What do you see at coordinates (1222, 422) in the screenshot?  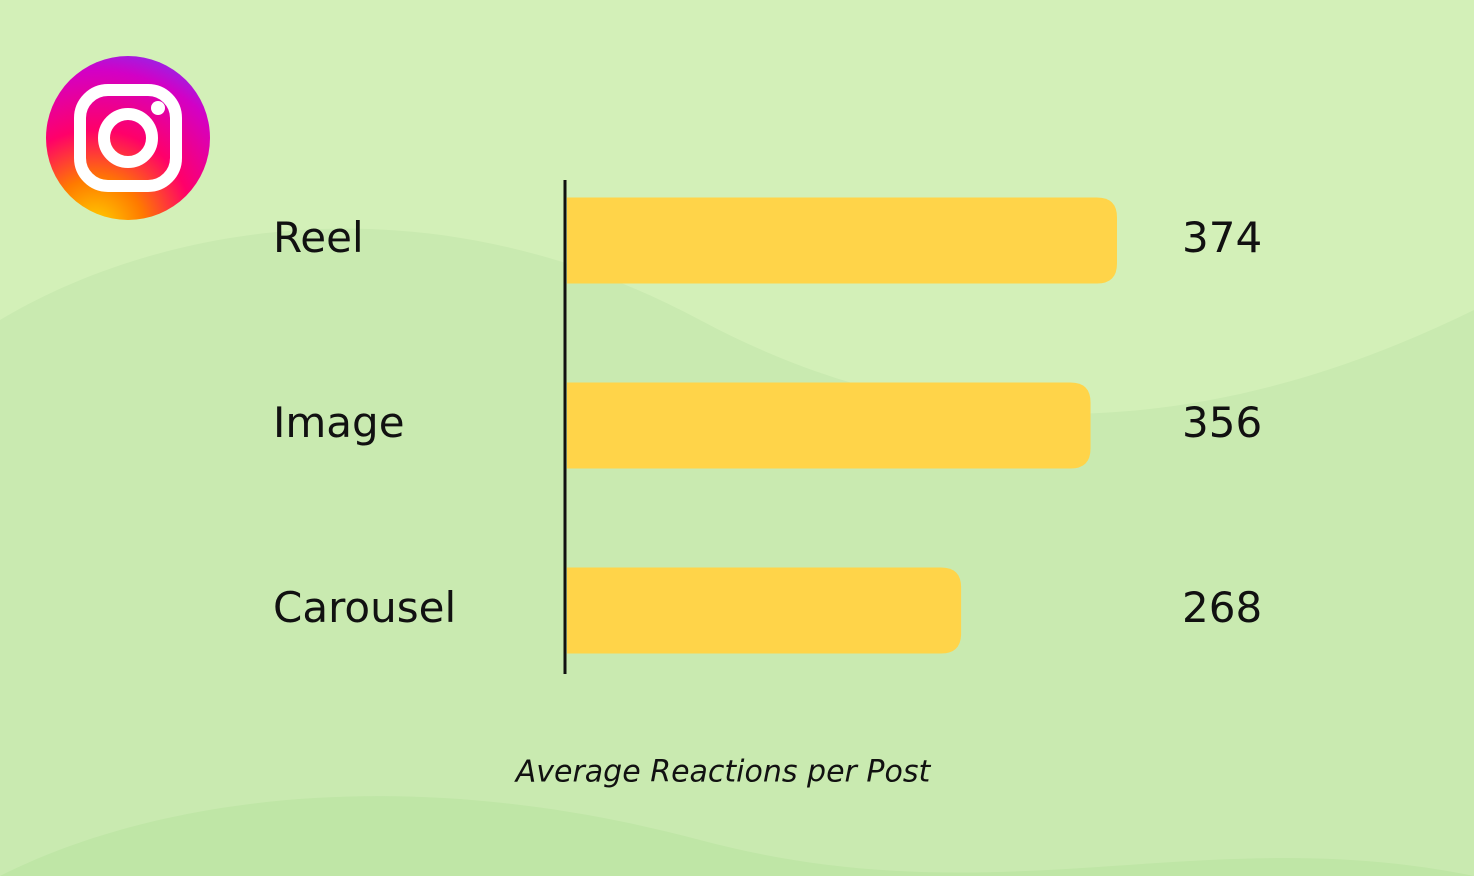 I see `value-label: 356` at bounding box center [1222, 422].